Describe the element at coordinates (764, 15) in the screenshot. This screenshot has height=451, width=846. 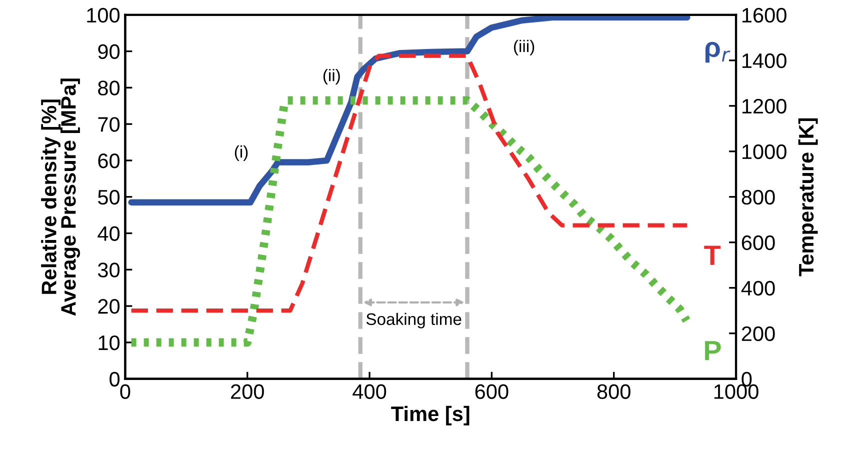
I see `y2-tick-label: 1600` at that location.